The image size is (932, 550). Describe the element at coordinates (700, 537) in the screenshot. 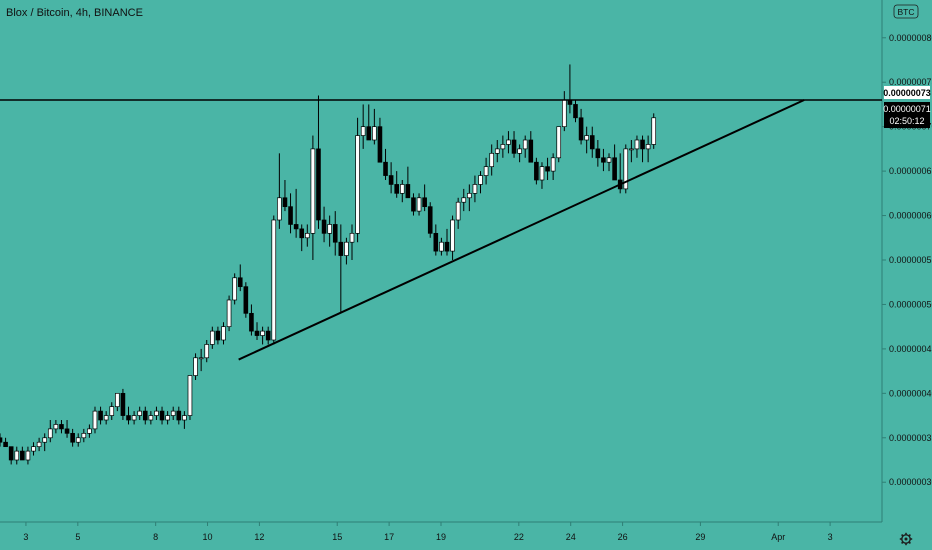

I see `x-tick-label: 29` at that location.